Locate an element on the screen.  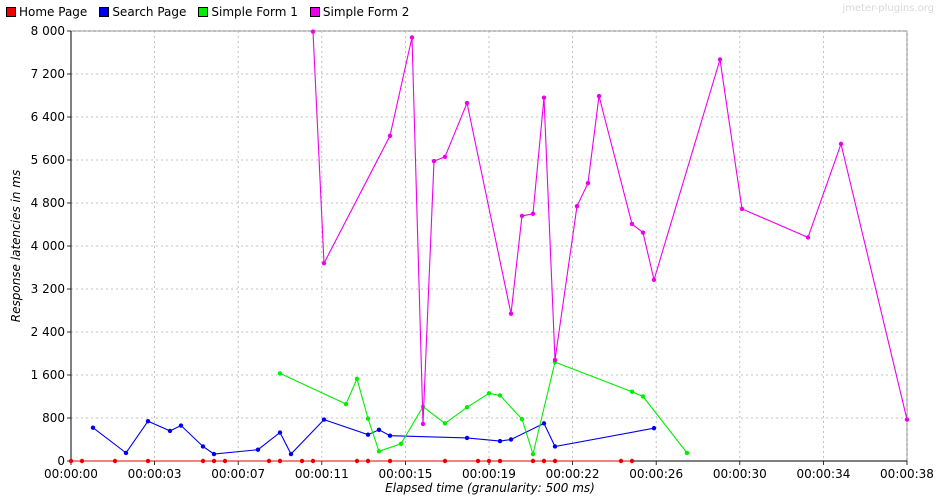
legend-item-home-page: Home Page is located at coordinates (46, 12).